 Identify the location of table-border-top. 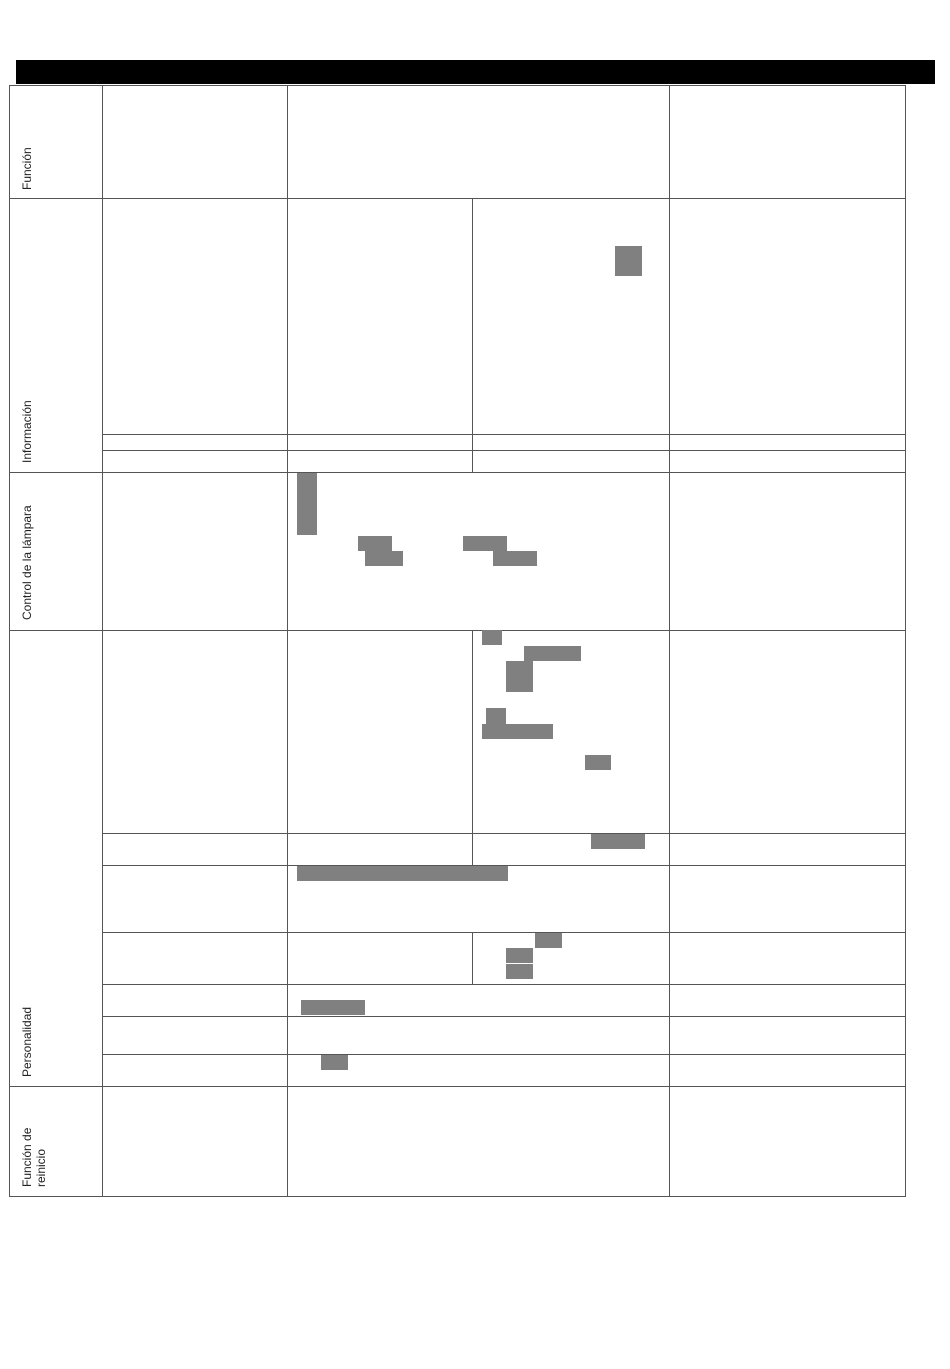
(457, 85).